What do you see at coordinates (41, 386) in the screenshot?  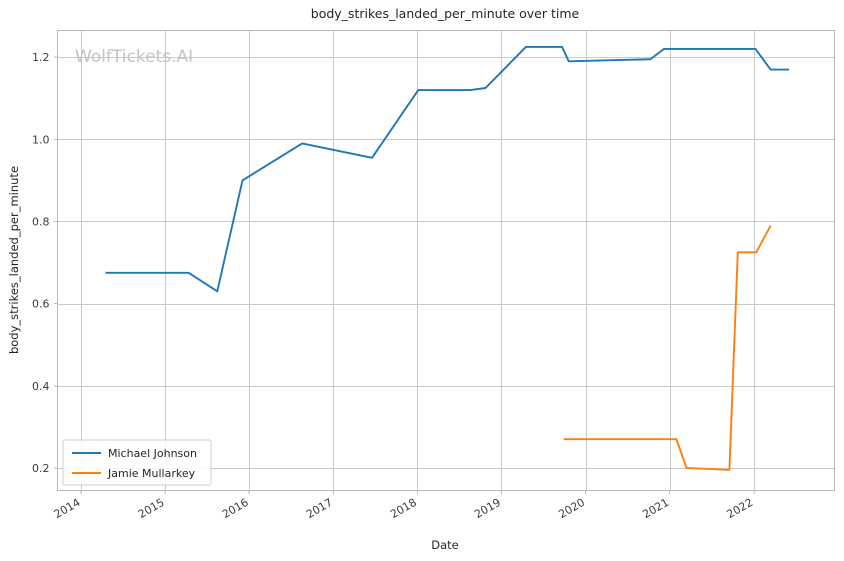 I see `y-tick-label: 0.4` at bounding box center [41, 386].